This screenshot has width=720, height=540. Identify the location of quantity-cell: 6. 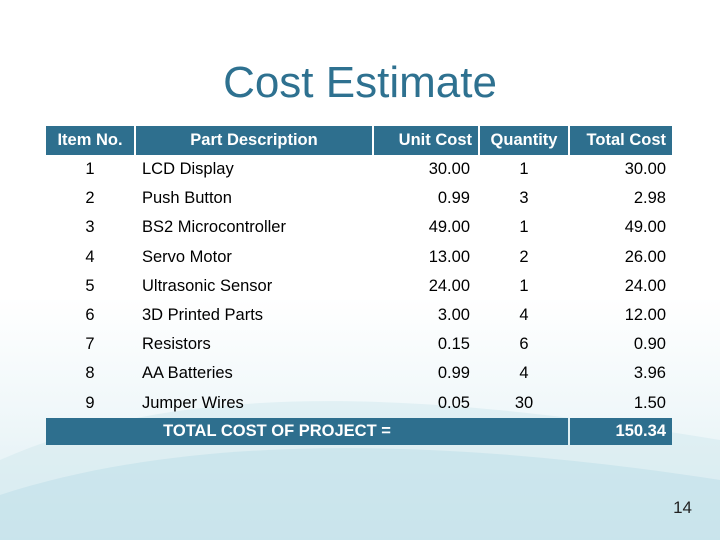
(524, 344).